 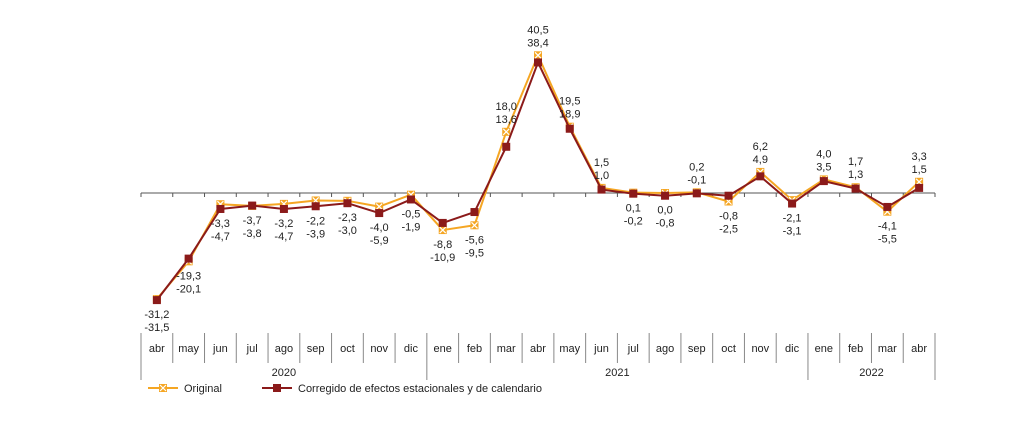 What do you see at coordinates (188, 276) in the screenshot?
I see `corrected-value-label: -19,3` at bounding box center [188, 276].